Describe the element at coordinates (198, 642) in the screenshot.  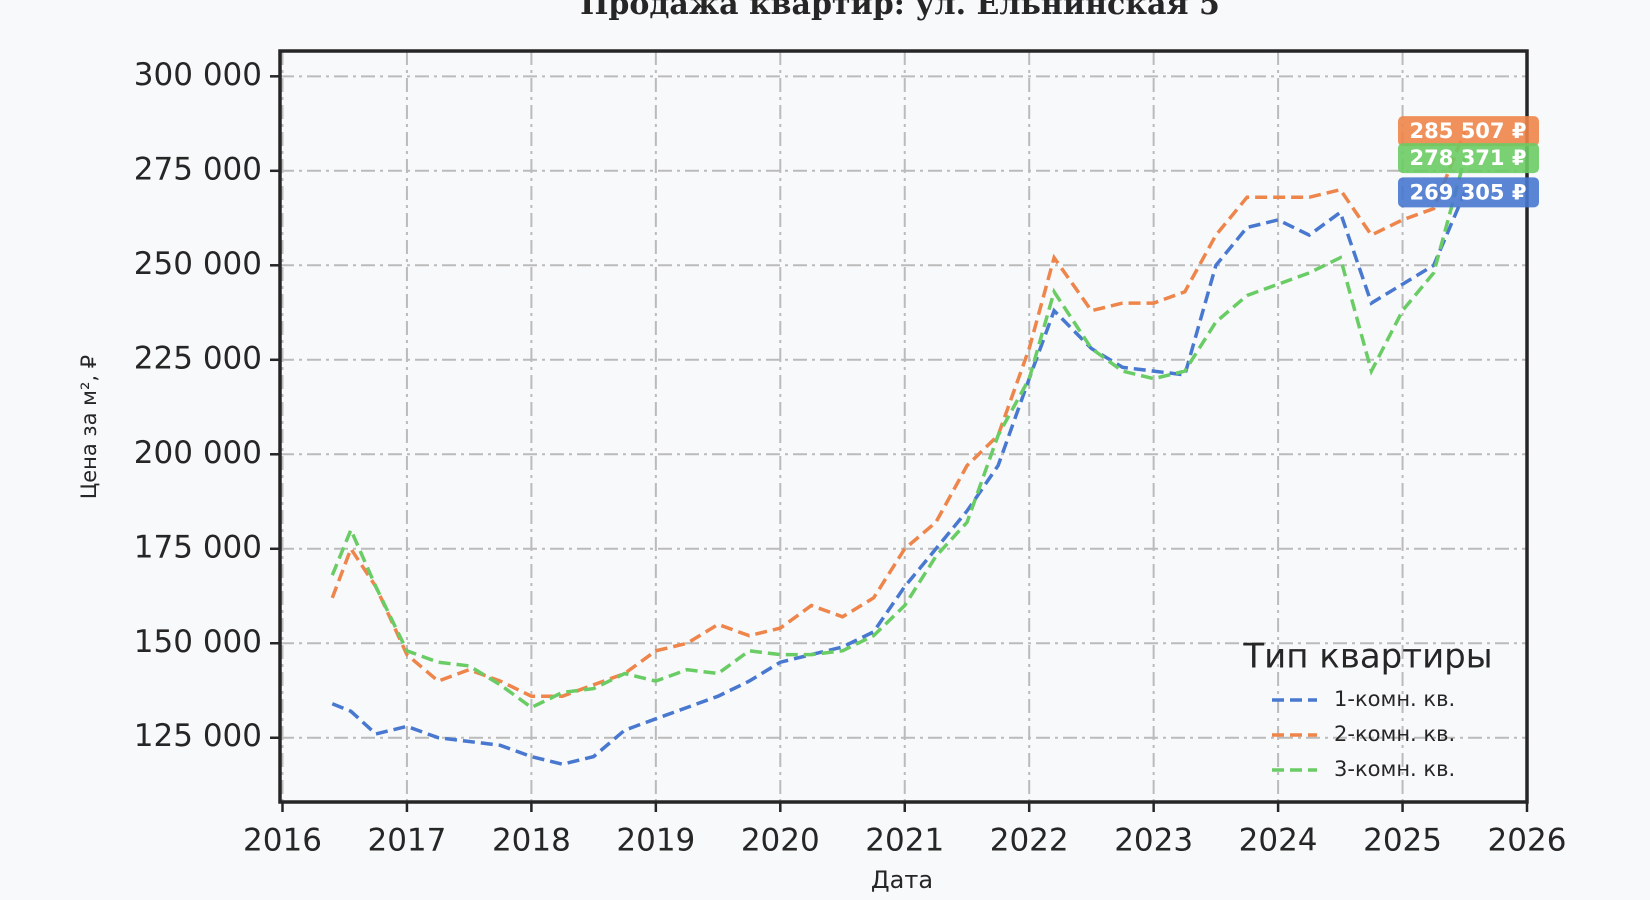
I see `y-tick-label: 150 000` at that location.